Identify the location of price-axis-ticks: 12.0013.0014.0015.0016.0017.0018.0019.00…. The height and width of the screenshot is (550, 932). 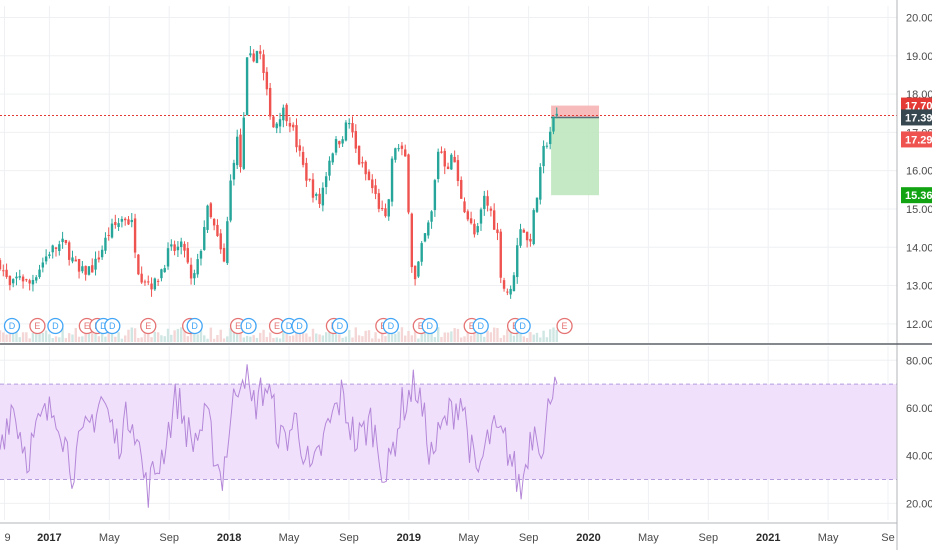
(919, 171).